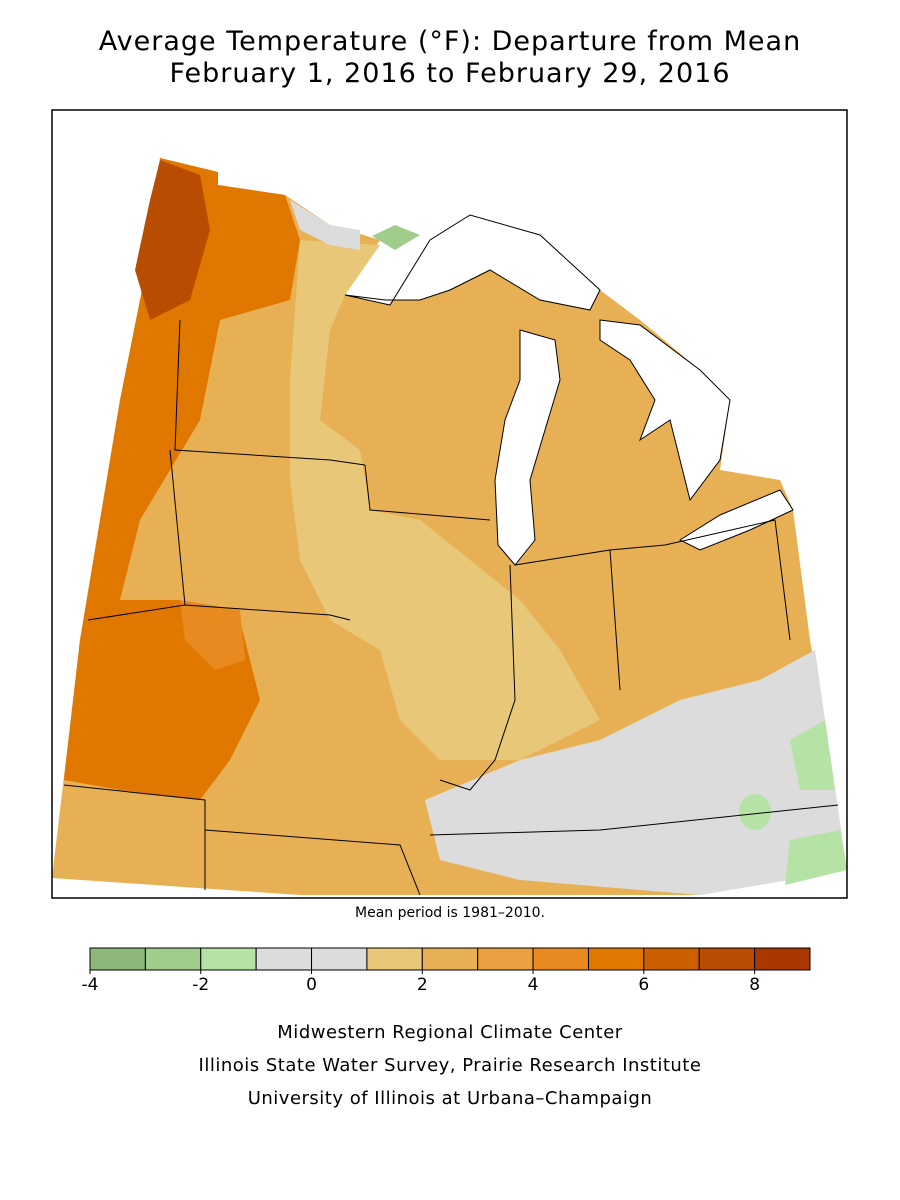 This screenshot has height=1200, width=900. What do you see at coordinates (754, 985) in the screenshot?
I see `legend-tick-label: 8` at bounding box center [754, 985].